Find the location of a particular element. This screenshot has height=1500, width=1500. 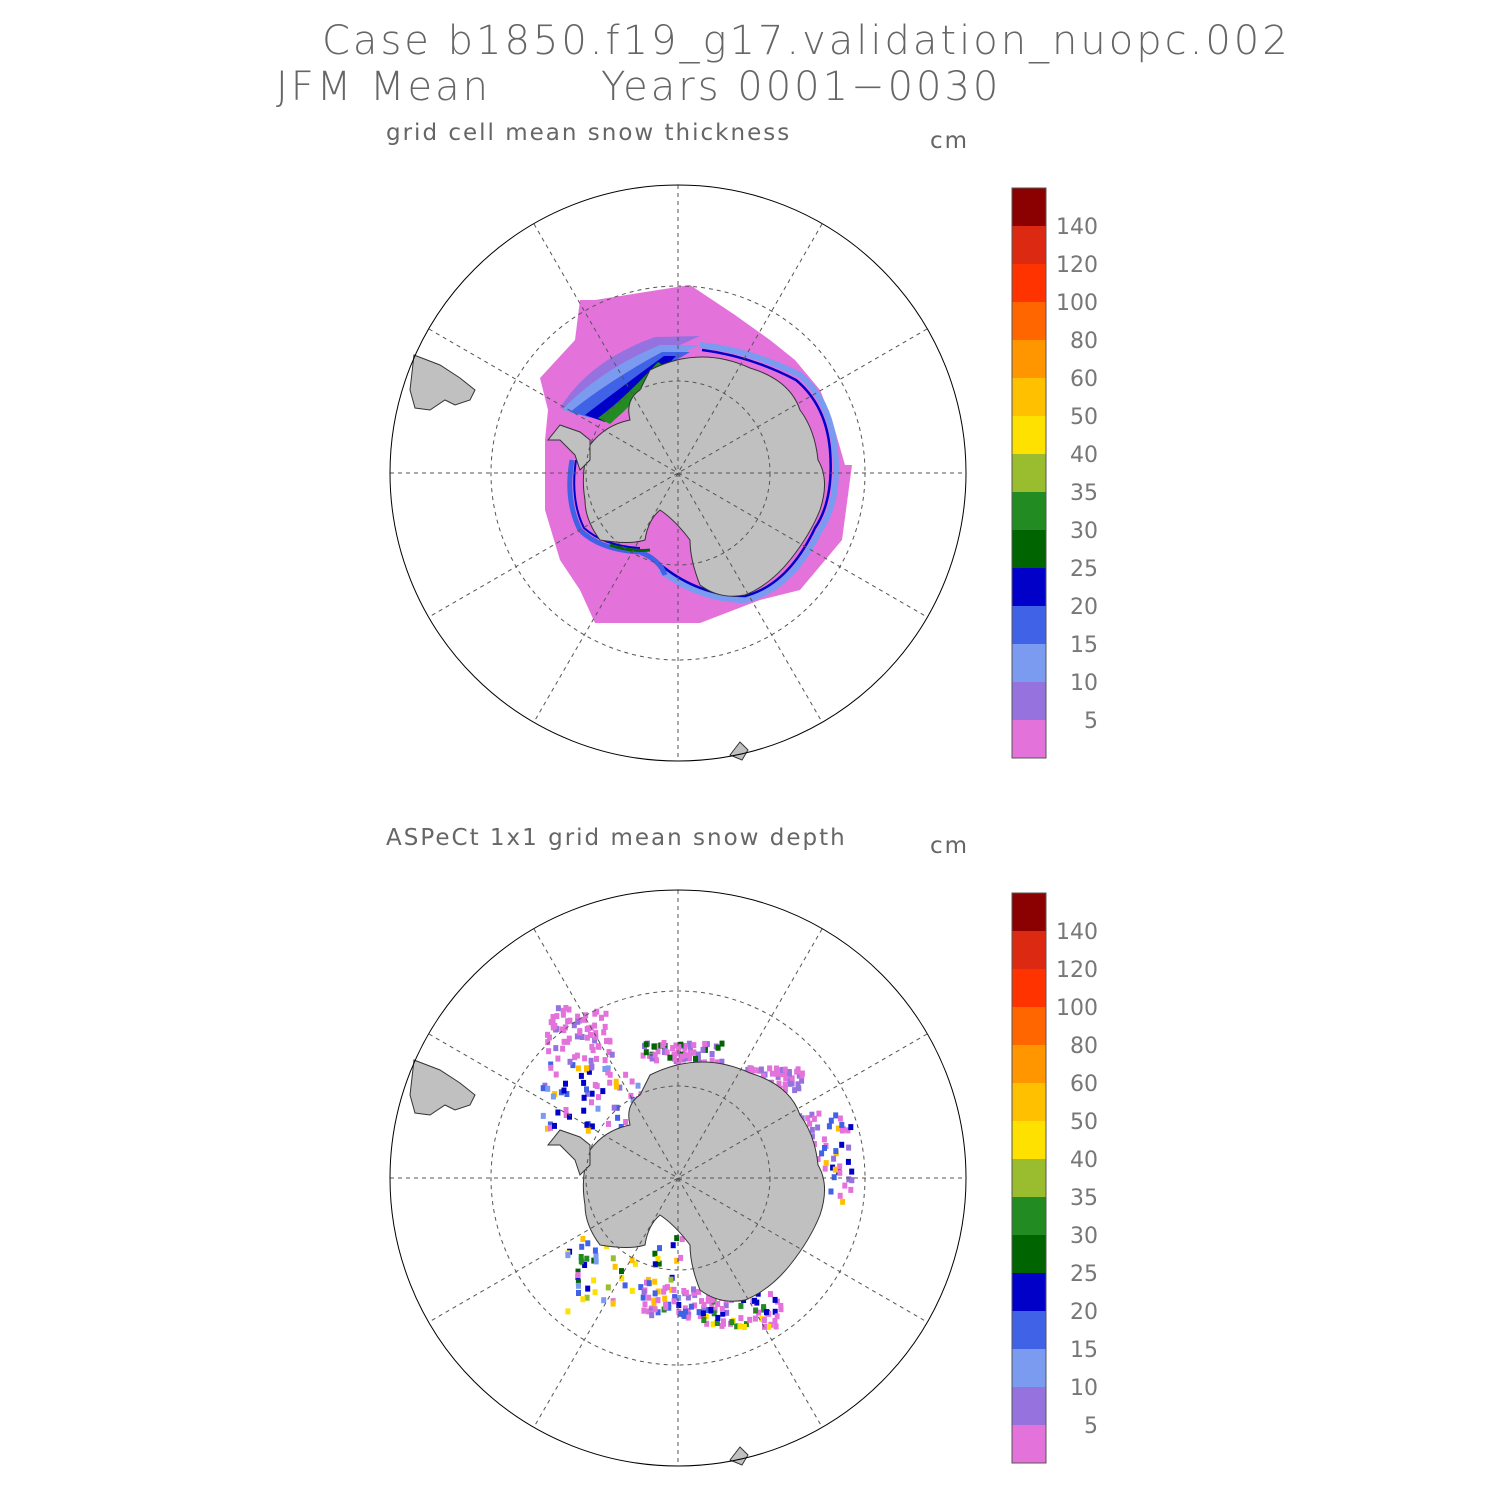

colorbar-label: 120 is located at coordinates (1077, 265).